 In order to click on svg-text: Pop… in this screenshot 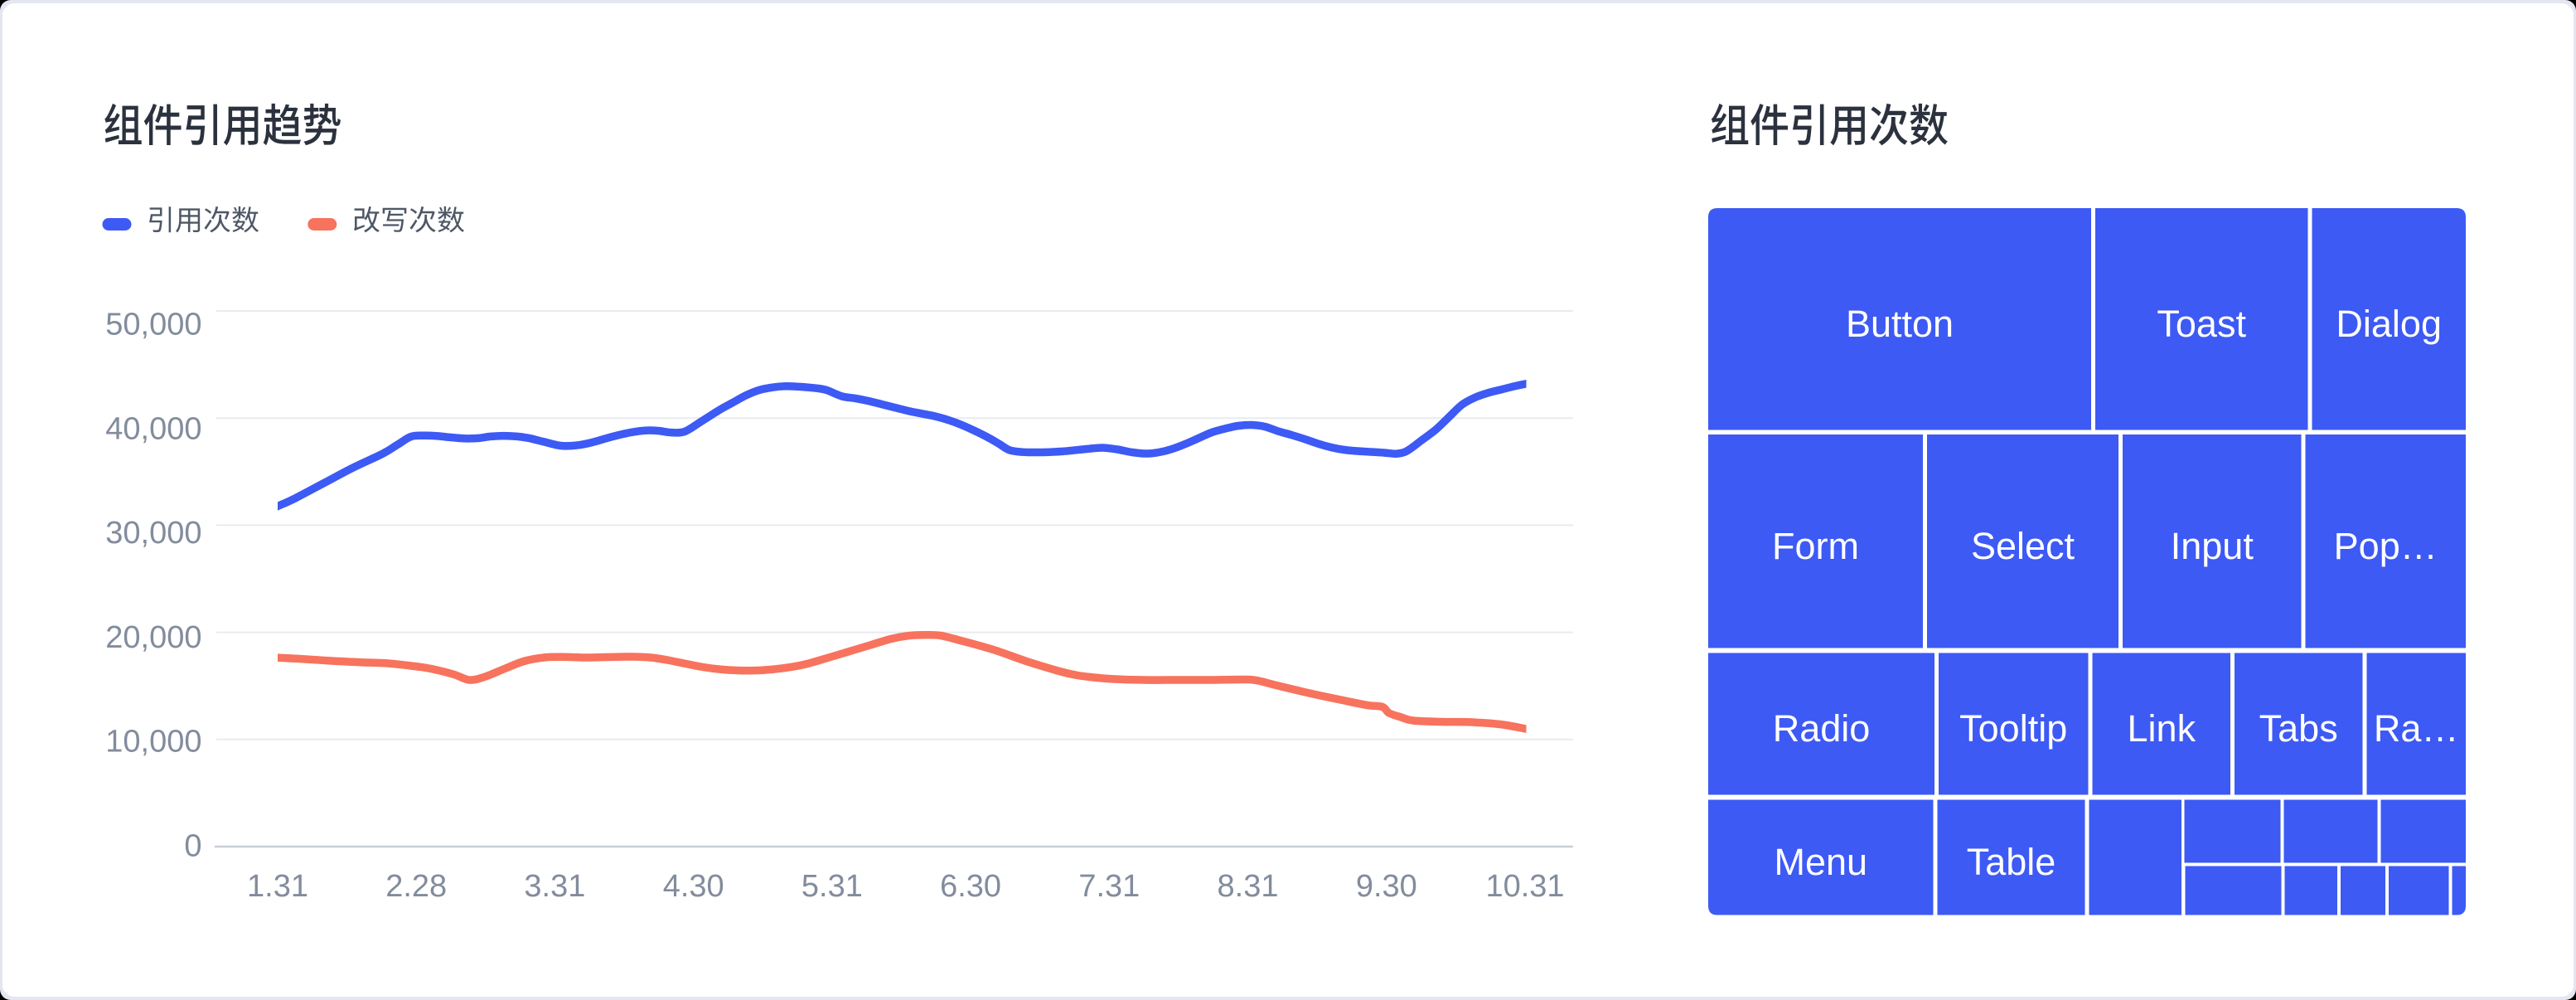, I will do `click(2386, 546)`.